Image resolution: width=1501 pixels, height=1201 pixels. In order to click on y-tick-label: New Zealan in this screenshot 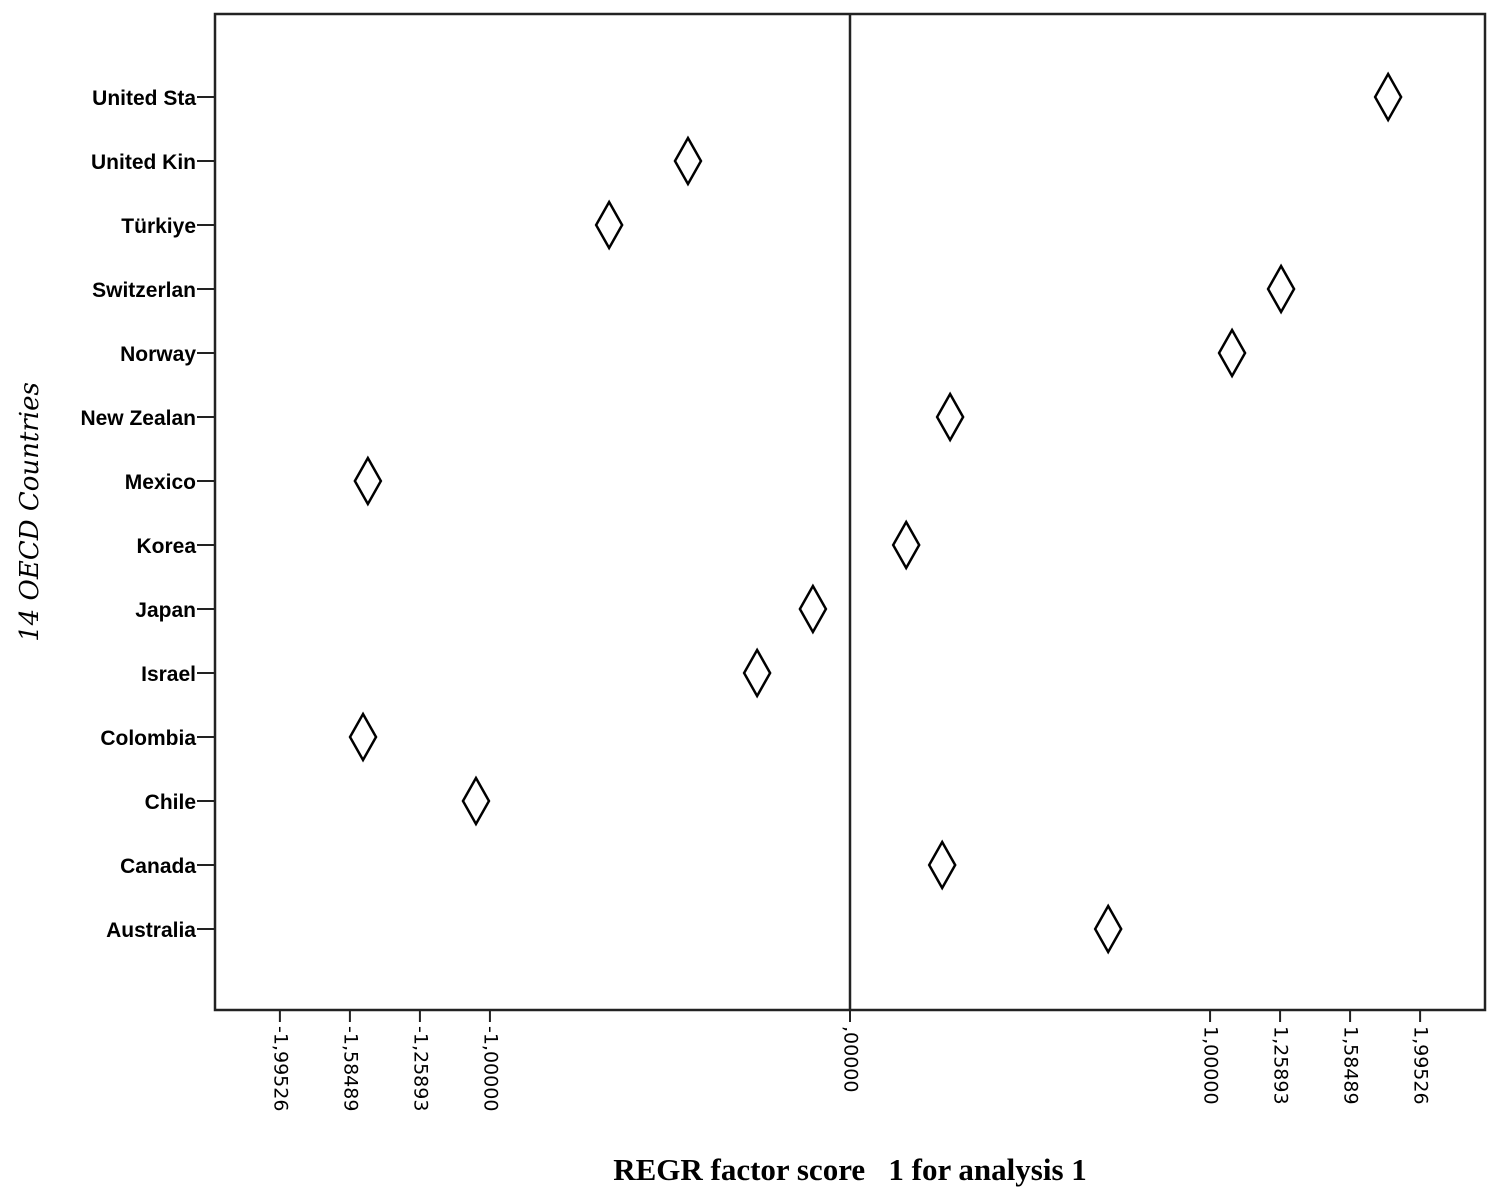, I will do `click(138, 418)`.